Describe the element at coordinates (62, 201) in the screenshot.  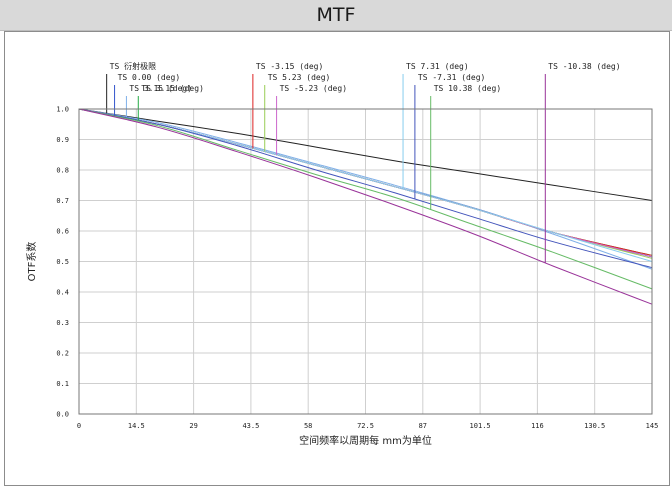
I see `y-tick-label: 0.7` at that location.